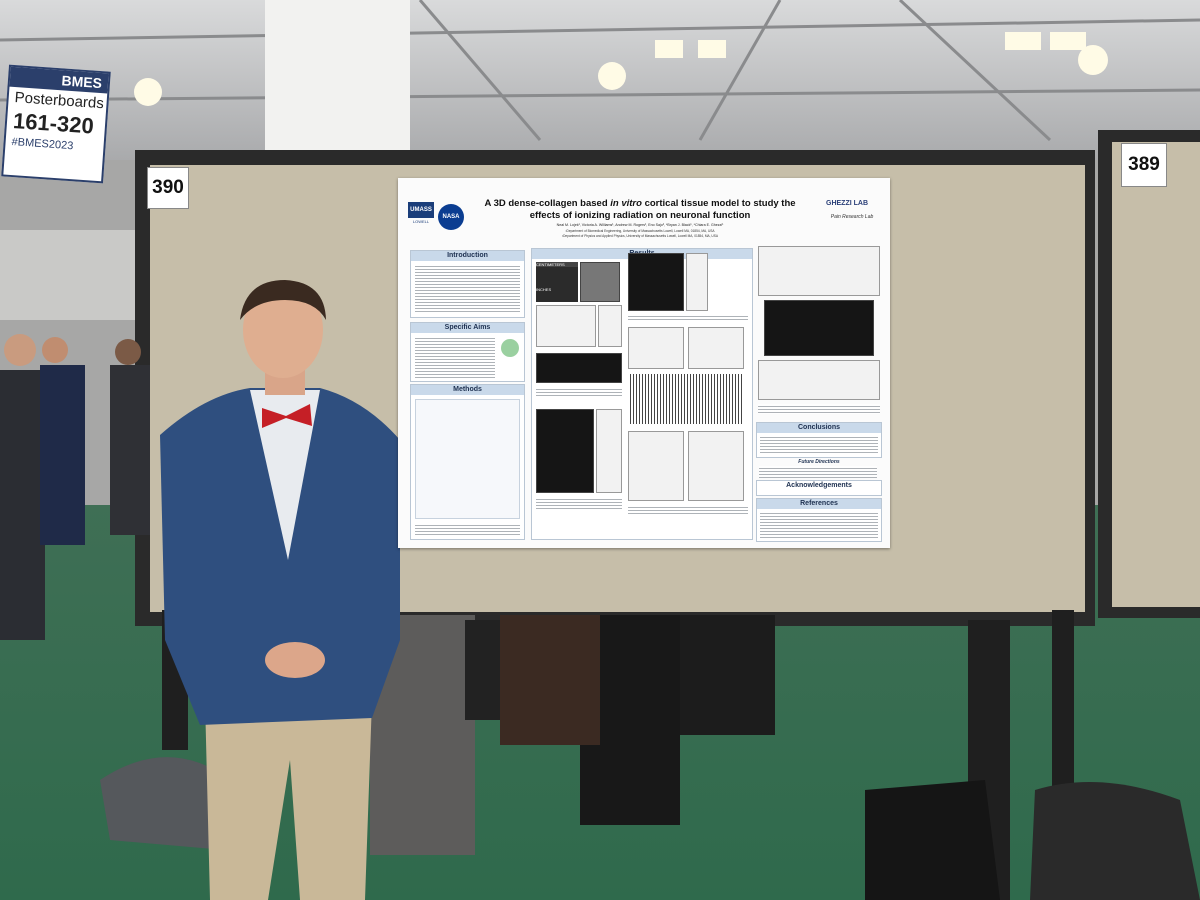 The image size is (1200, 900). I want to click on raster-plot, so click(686, 399).